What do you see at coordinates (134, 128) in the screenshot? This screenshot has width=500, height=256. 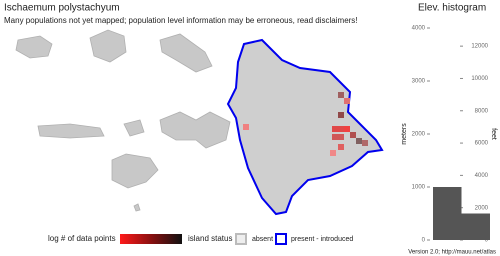 I see `island-lanai` at bounding box center [134, 128].